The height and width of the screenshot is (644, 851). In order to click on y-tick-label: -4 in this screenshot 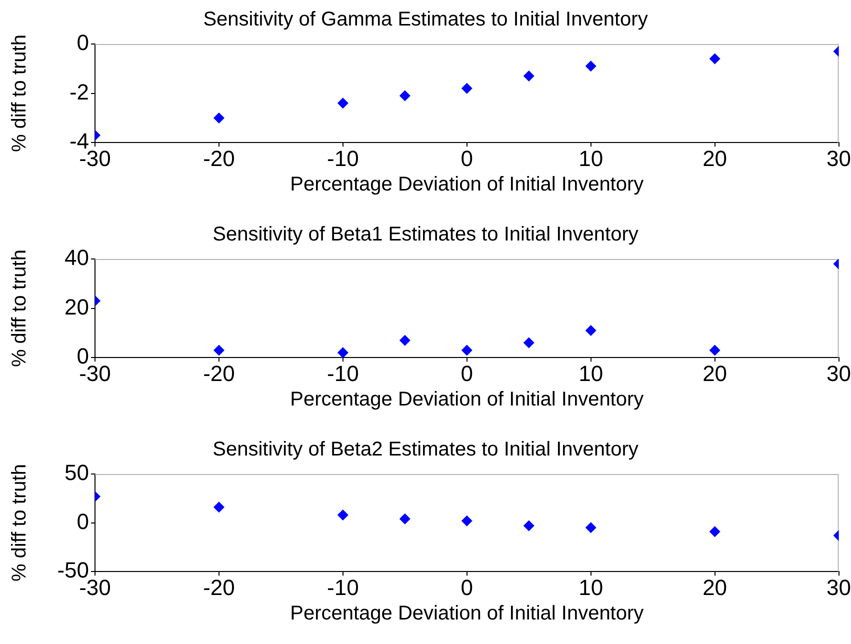, I will do `click(79, 141)`.